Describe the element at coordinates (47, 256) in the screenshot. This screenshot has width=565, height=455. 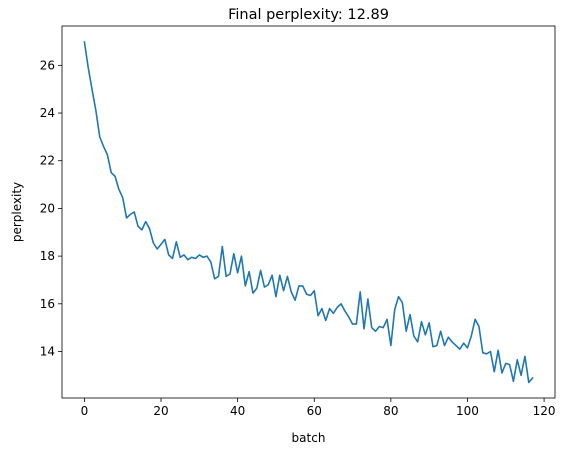
I see `y-tick-label: 18` at that location.